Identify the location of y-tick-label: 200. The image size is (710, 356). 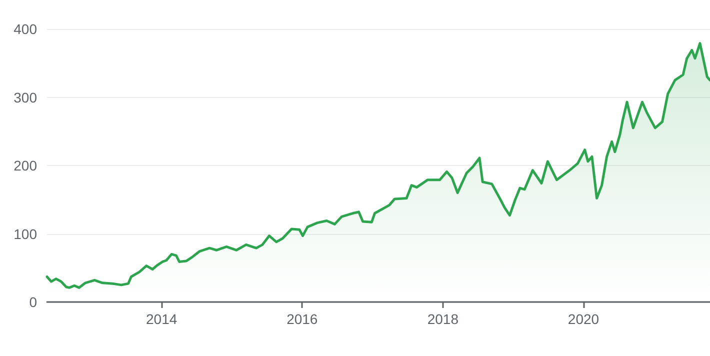
(26, 166).